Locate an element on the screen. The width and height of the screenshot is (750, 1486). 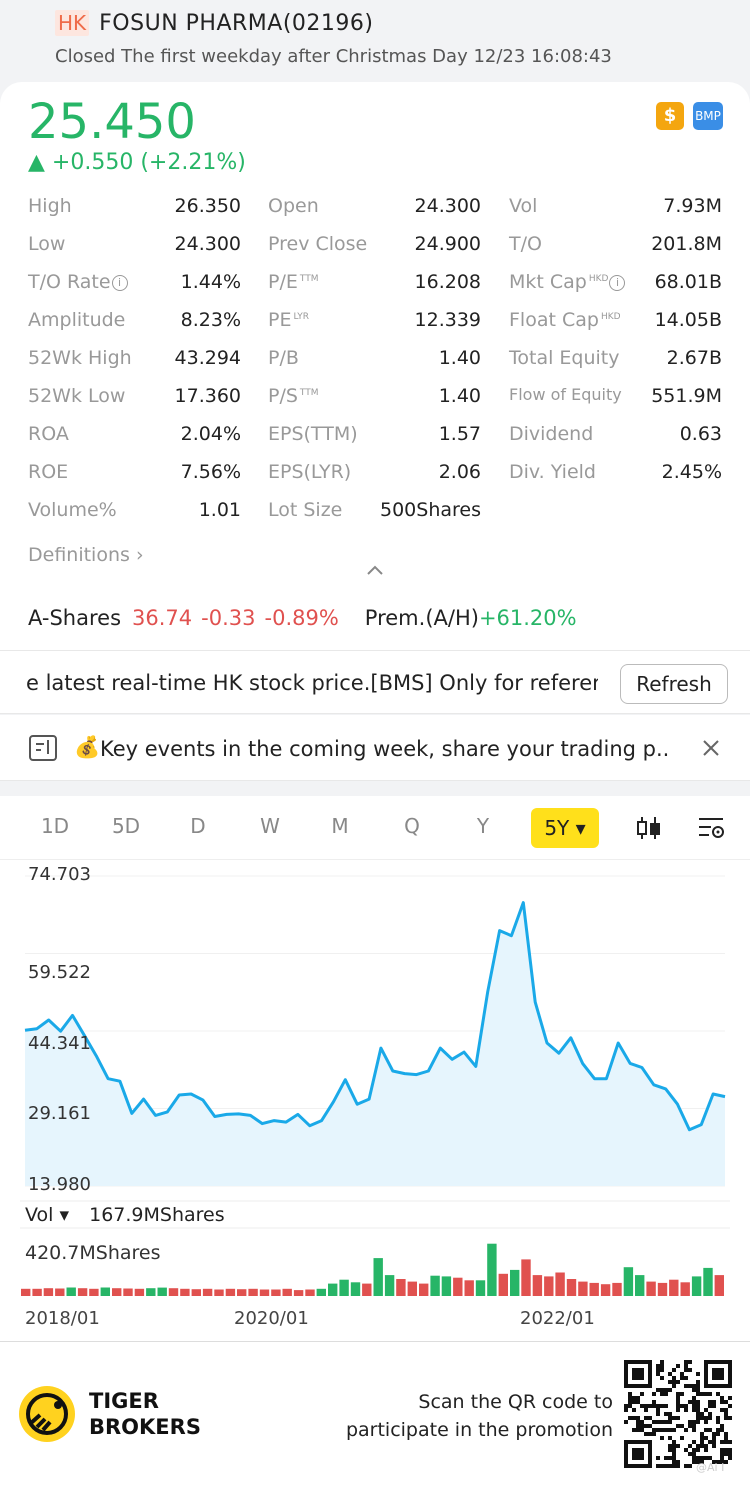
tab-1d: 1D is located at coordinates (55, 826).